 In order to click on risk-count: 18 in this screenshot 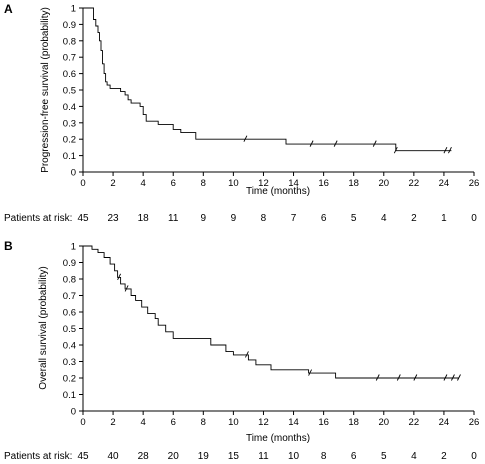, I will do `click(144, 218)`.